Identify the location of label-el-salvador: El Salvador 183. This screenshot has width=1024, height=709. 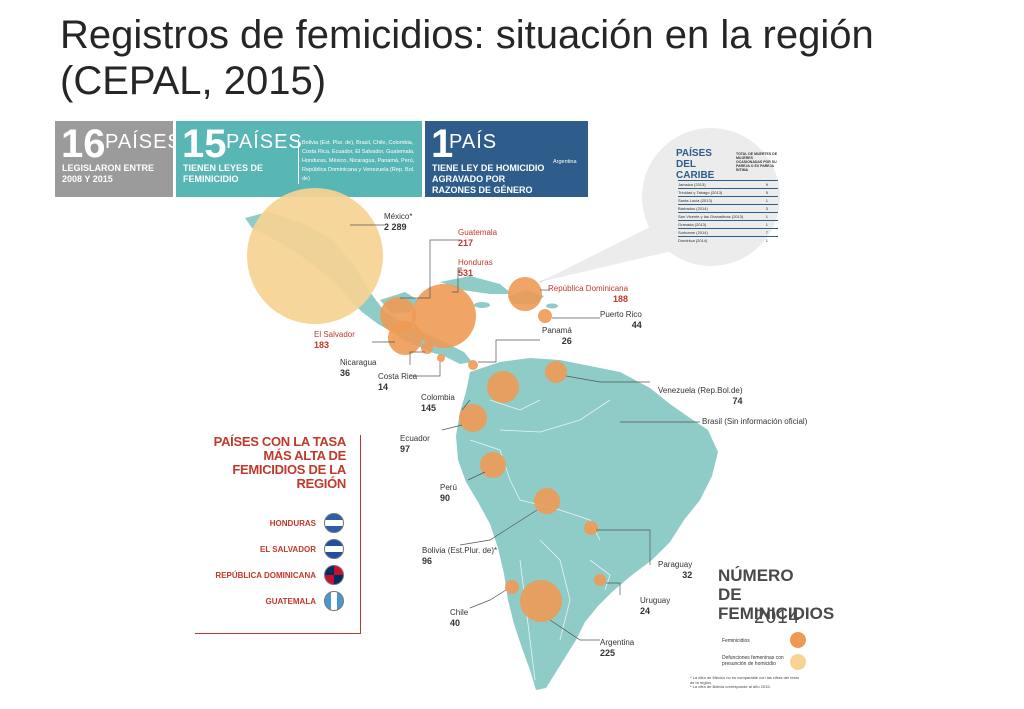
(334, 340).